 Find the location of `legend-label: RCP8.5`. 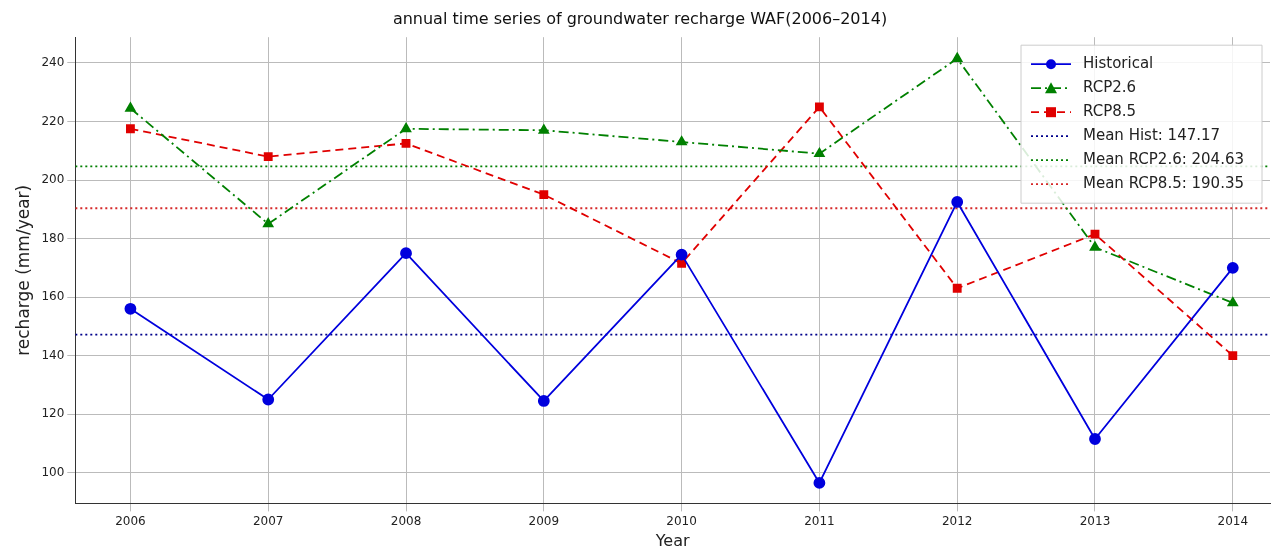

legend-label: RCP8.5 is located at coordinates (1110, 111).